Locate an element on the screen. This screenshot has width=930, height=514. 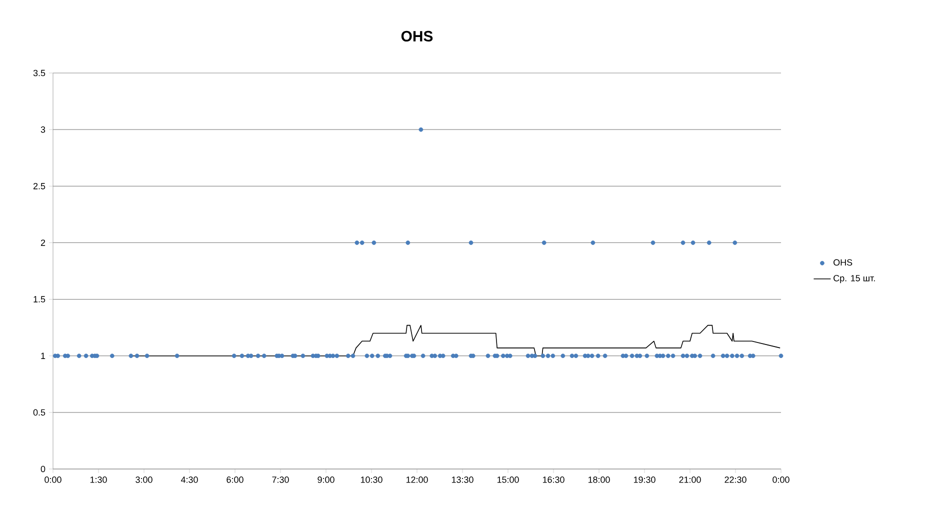
x-tick-label: 21:00 is located at coordinates (690, 479).